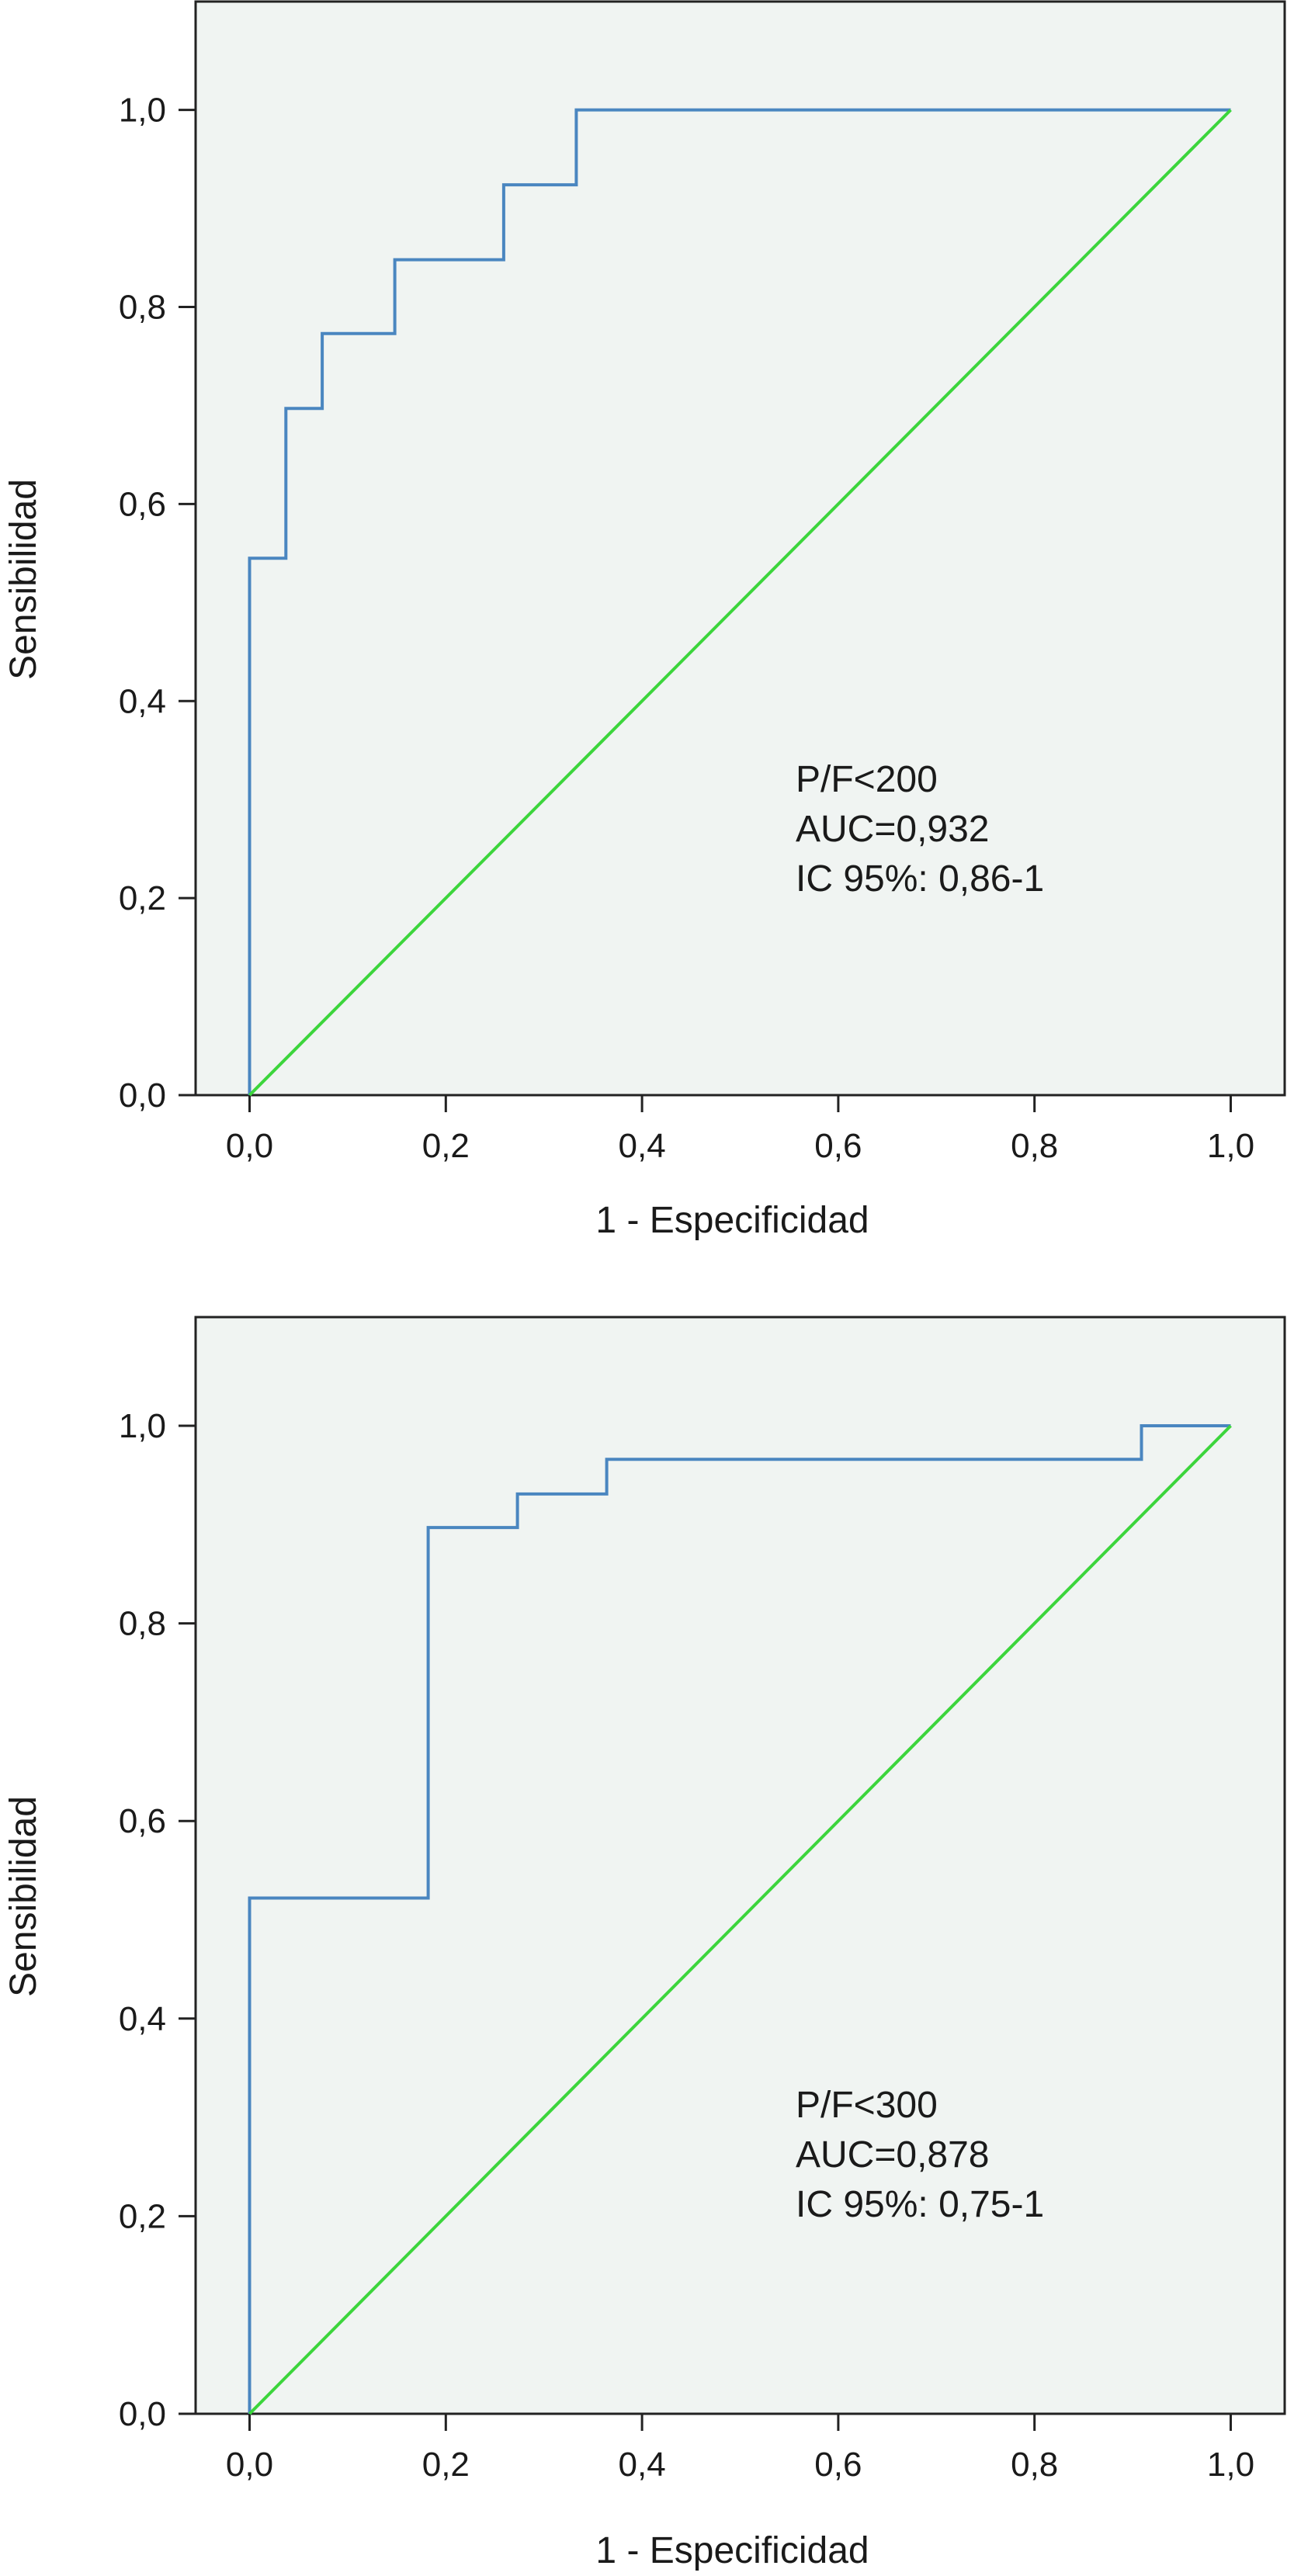 The width and height of the screenshot is (1294, 2576). I want to click on annotation-line: IC 95%: 0,86-1, so click(920, 879).